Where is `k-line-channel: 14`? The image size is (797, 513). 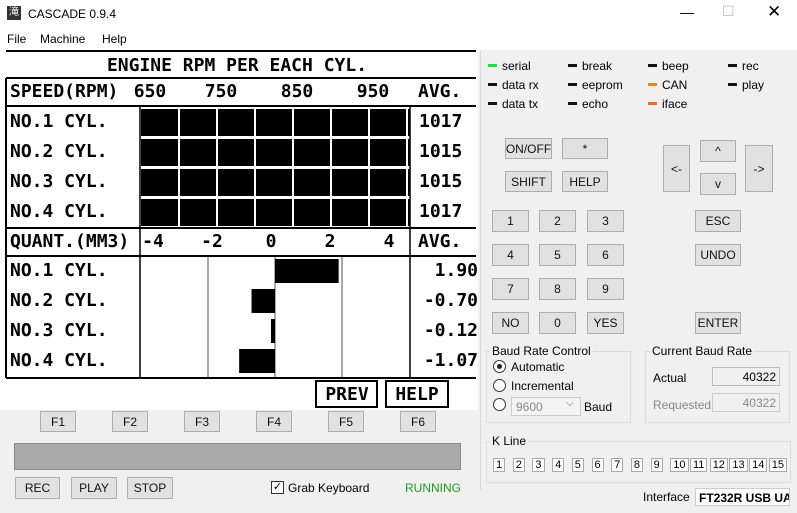
k-line-channel: 14 is located at coordinates (758, 465).